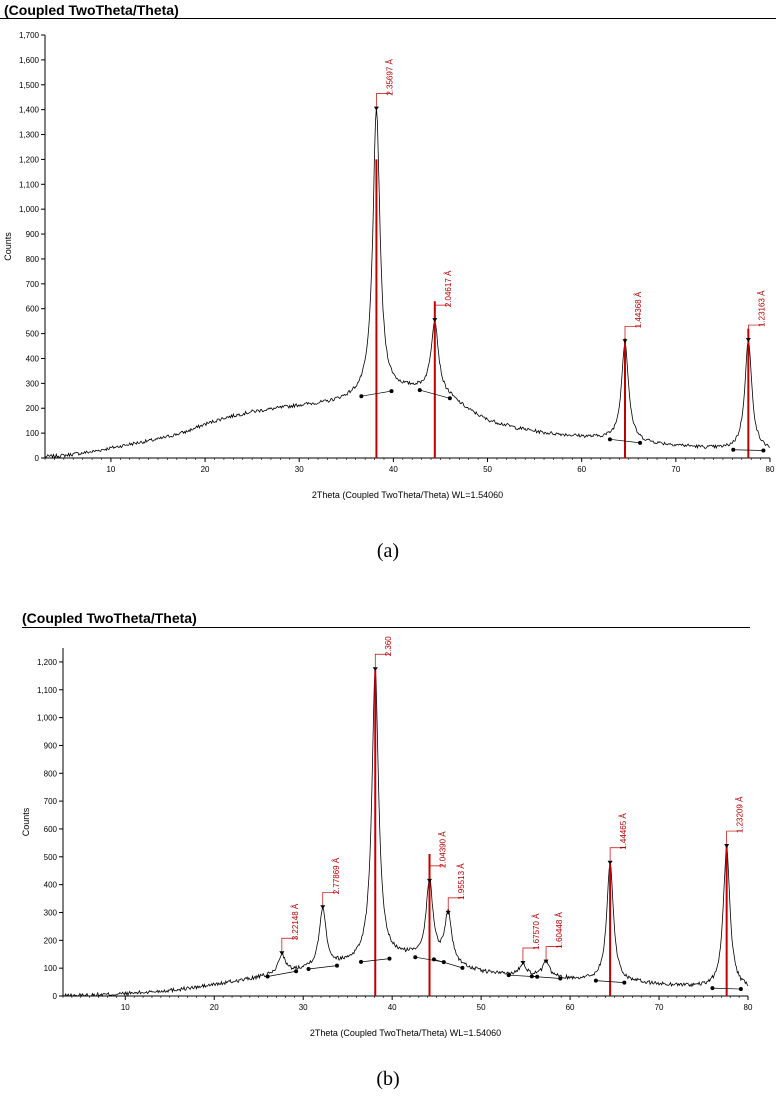  What do you see at coordinates (33, 383) in the screenshot?
I see `y-tick-label: 300` at bounding box center [33, 383].